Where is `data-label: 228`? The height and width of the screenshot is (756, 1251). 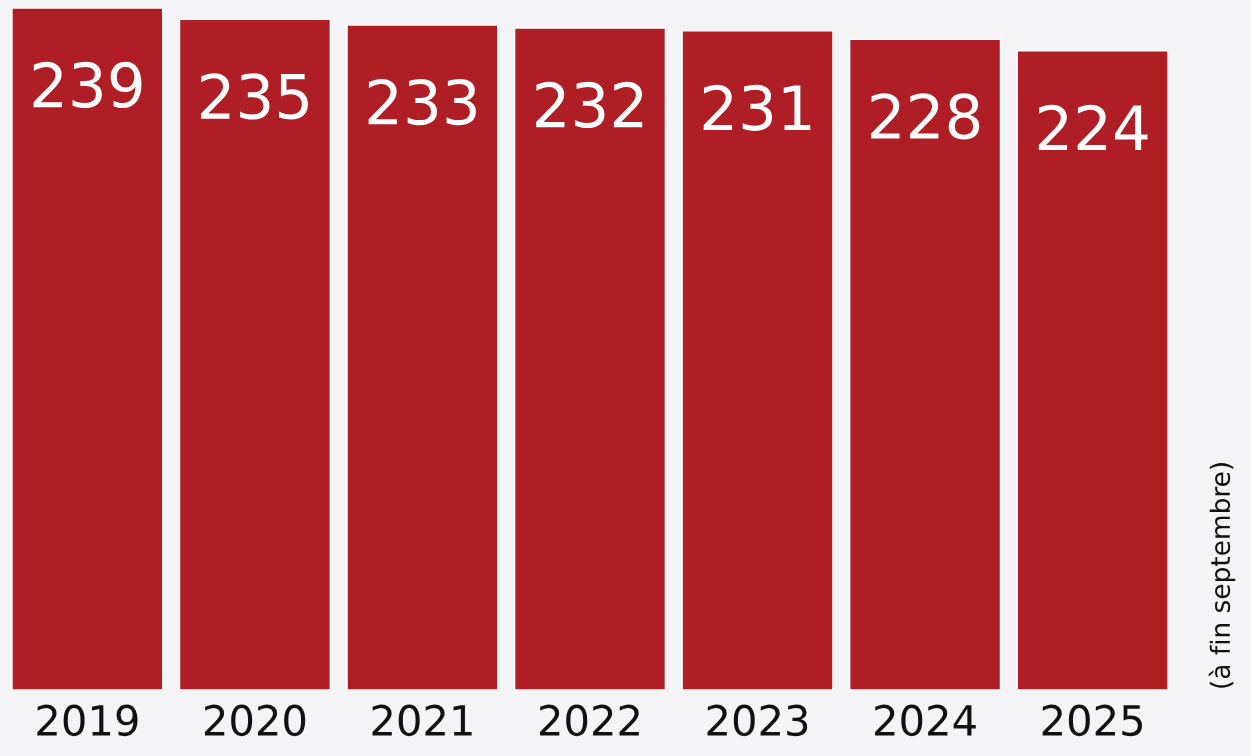 data-label: 228 is located at coordinates (925, 116).